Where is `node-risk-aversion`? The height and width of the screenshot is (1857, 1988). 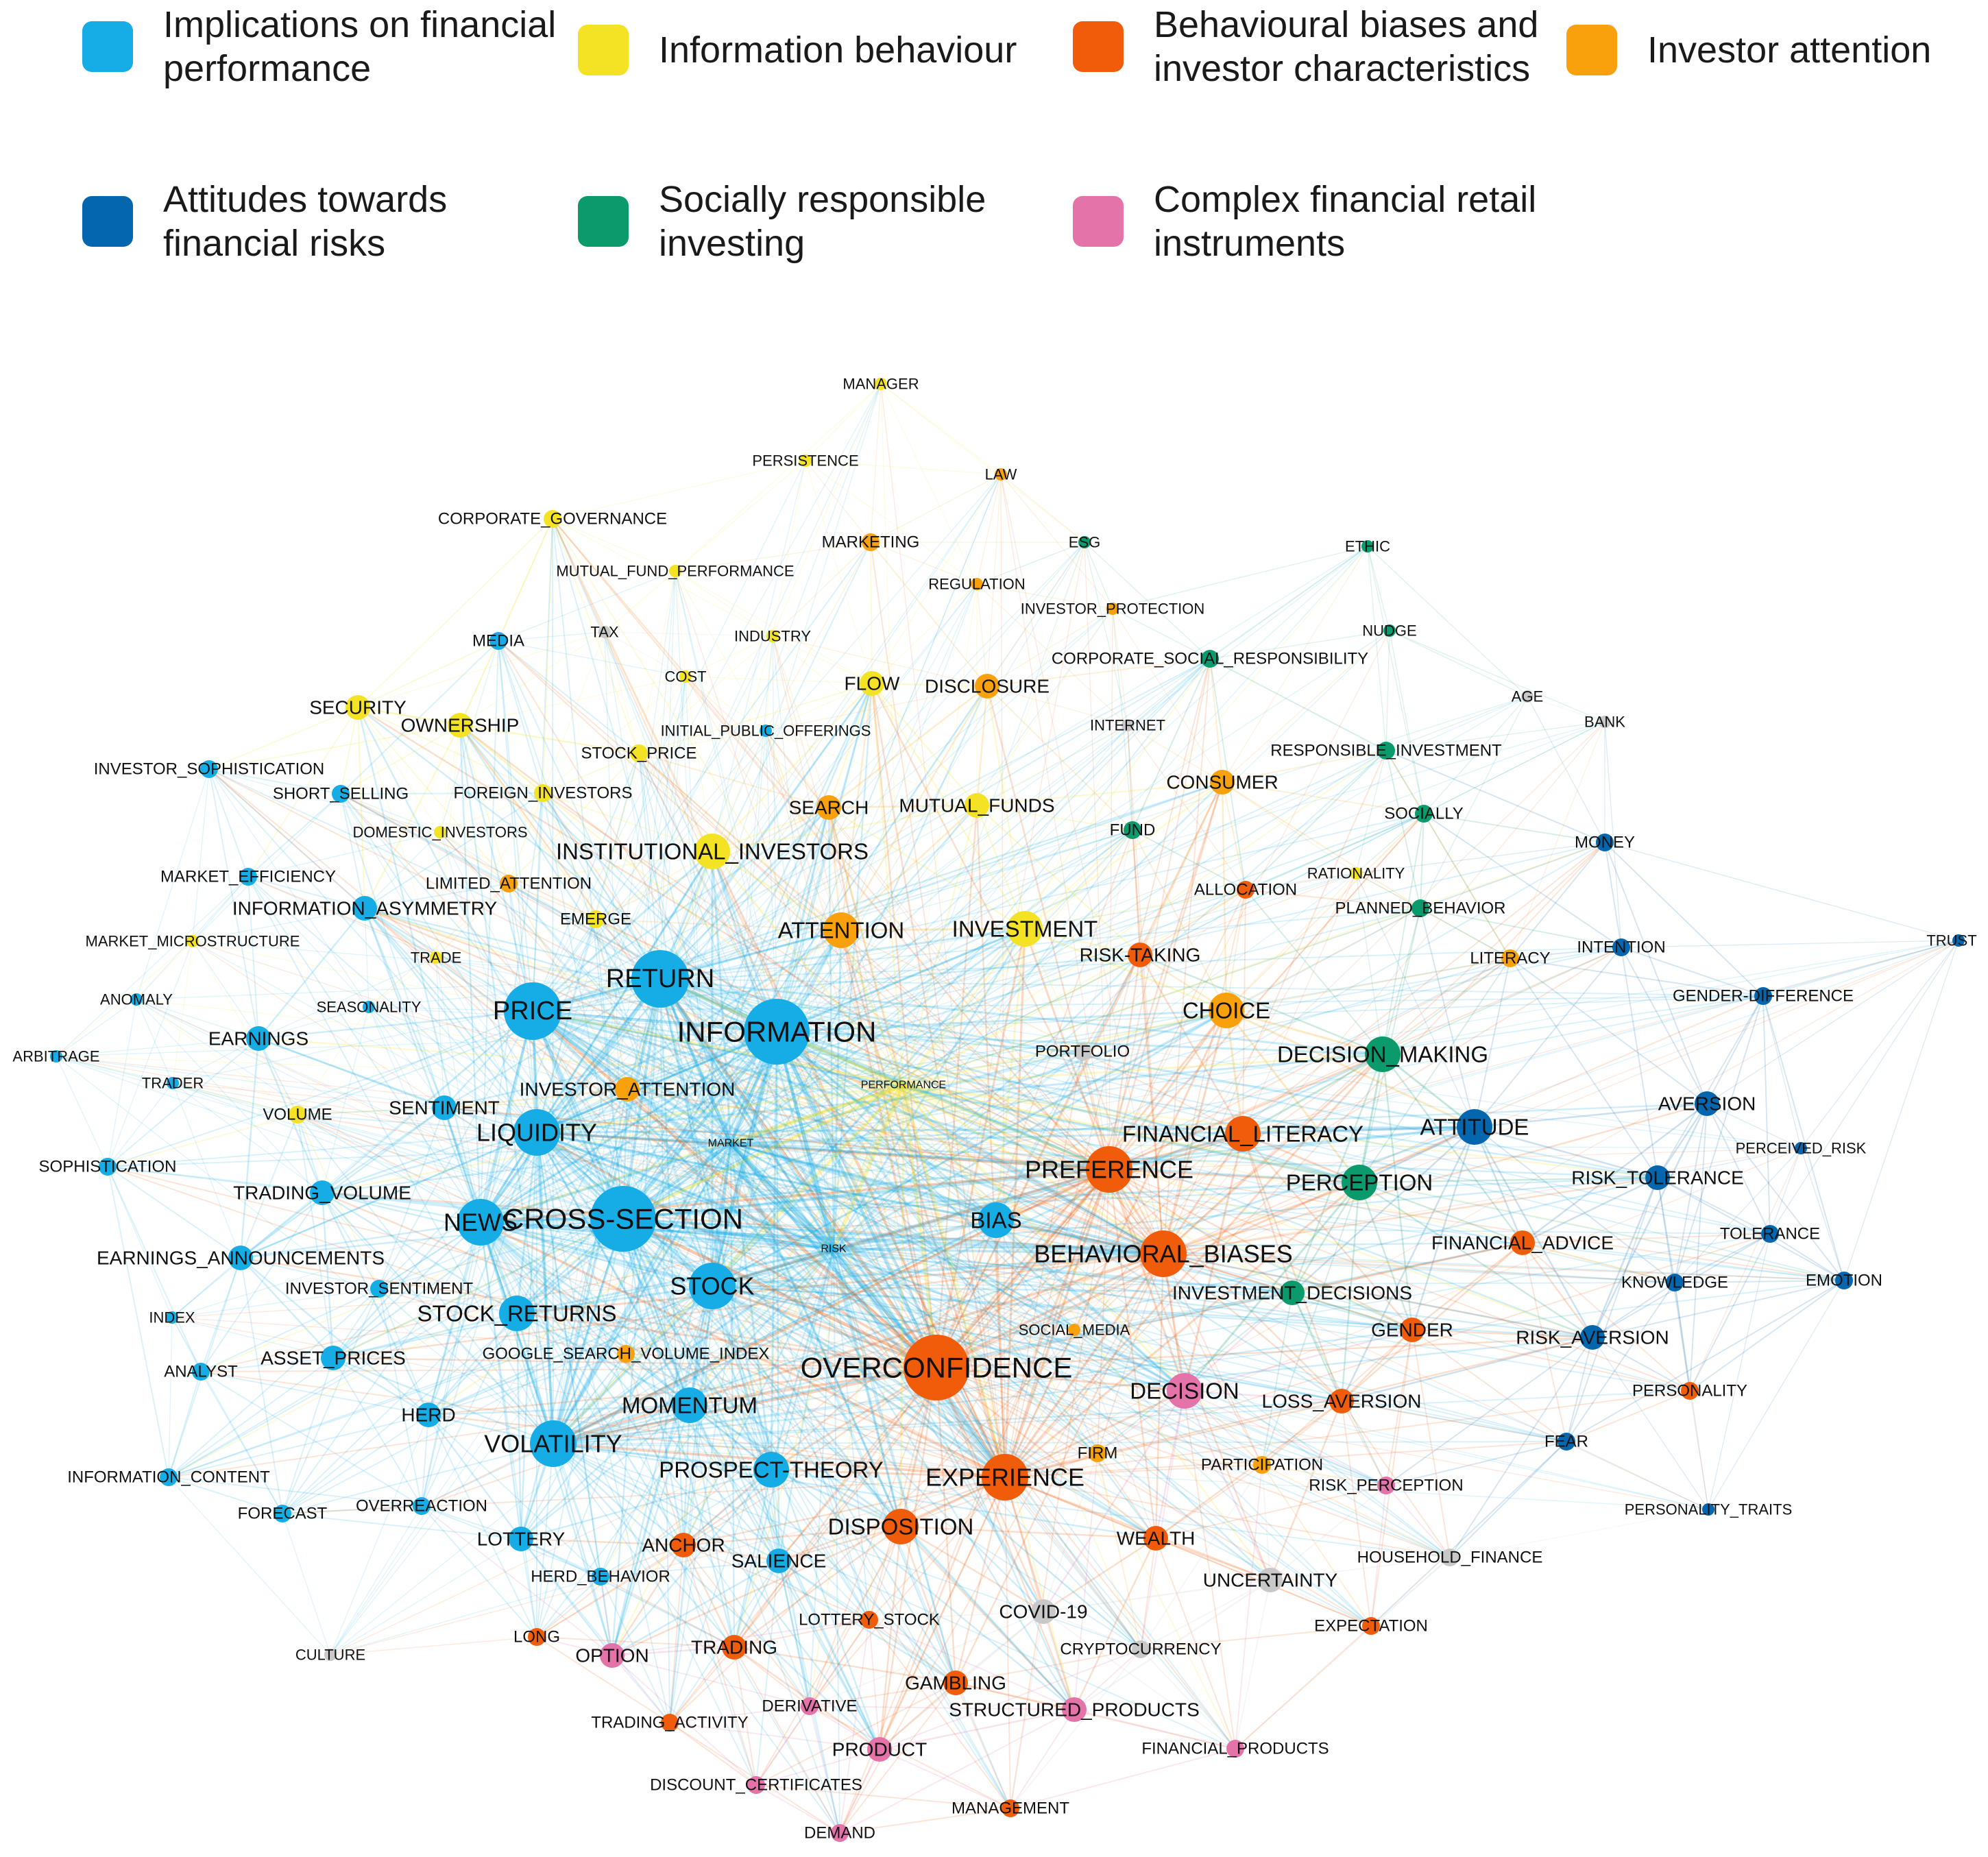 node-risk-aversion is located at coordinates (1592, 1337).